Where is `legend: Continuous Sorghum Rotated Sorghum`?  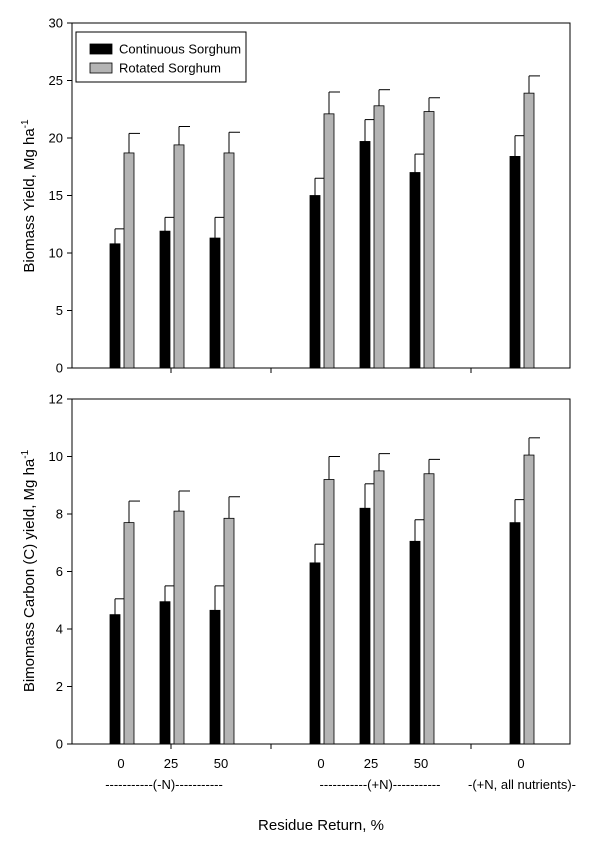
legend: Continuous Sorghum Rotated Sorghum is located at coordinates (161, 57).